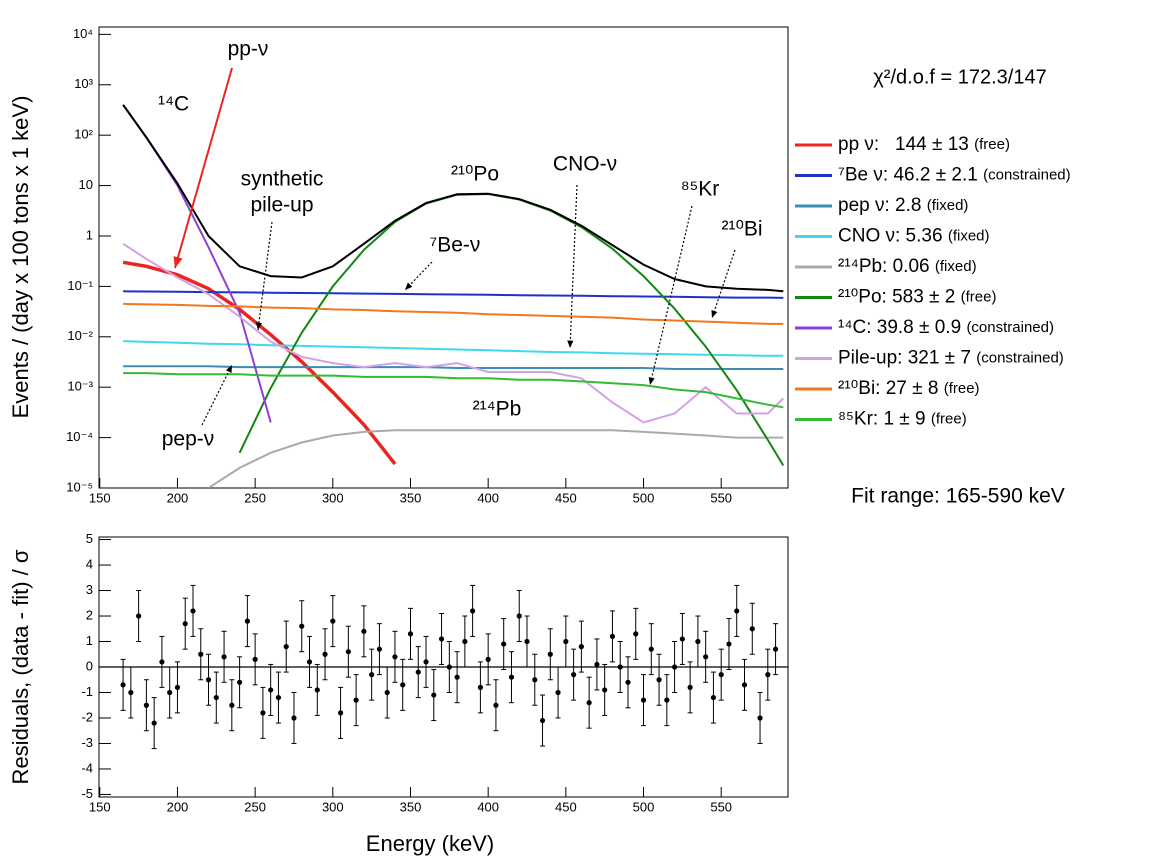  Describe the element at coordinates (644, 497) in the screenshot. I see `x-tick-label: 500` at that location.